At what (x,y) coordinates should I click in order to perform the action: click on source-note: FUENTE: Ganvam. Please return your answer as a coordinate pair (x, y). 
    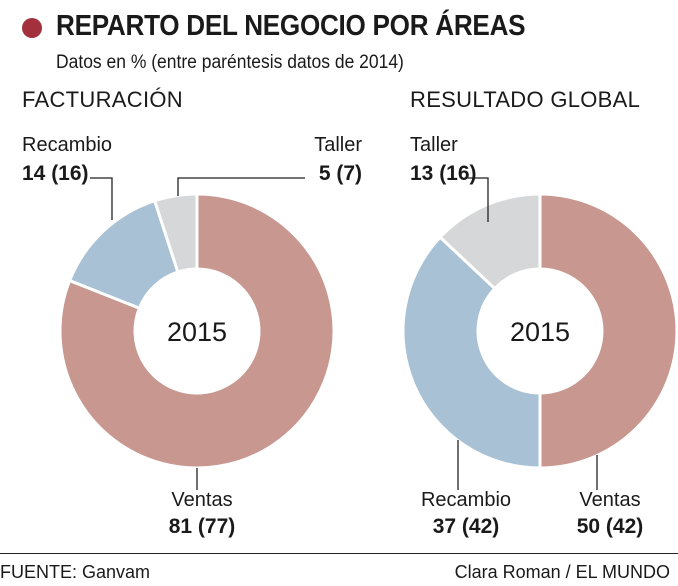
    Looking at the image, I should click on (75, 572).